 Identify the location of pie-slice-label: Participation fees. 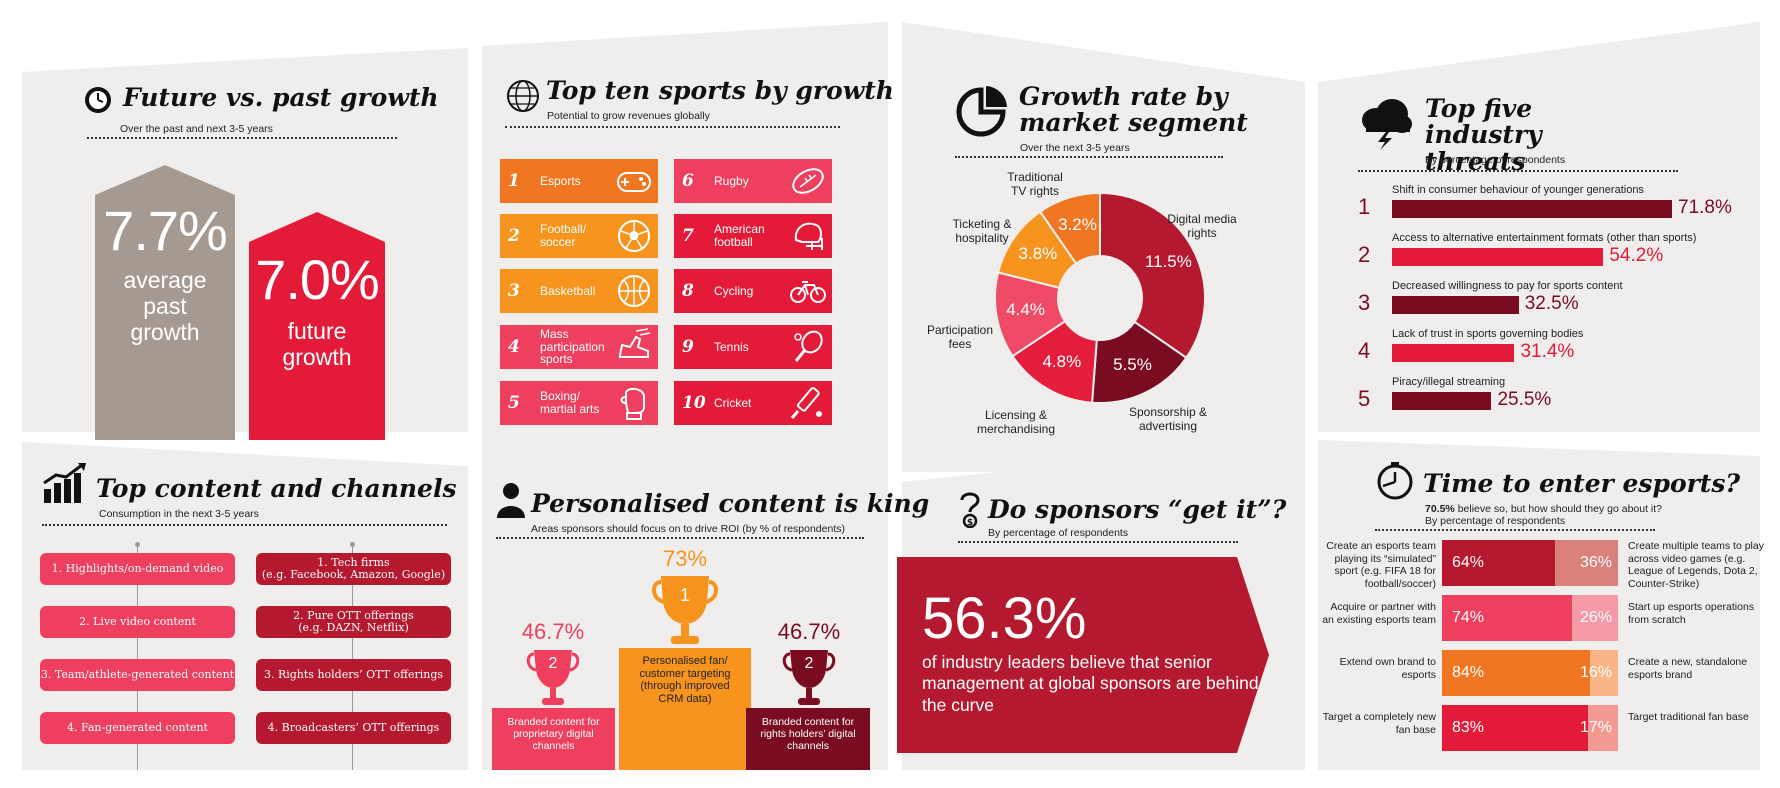
(960, 337).